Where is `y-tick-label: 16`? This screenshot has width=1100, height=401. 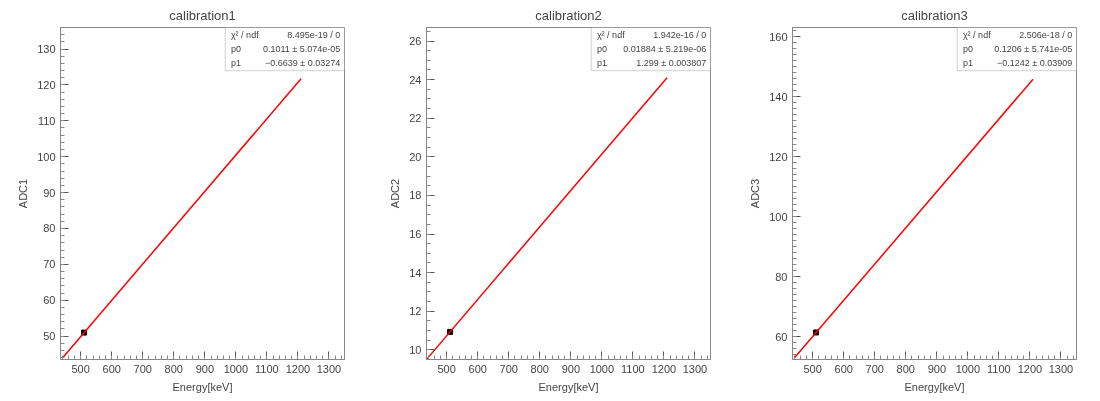 y-tick-label: 16 is located at coordinates (415, 234).